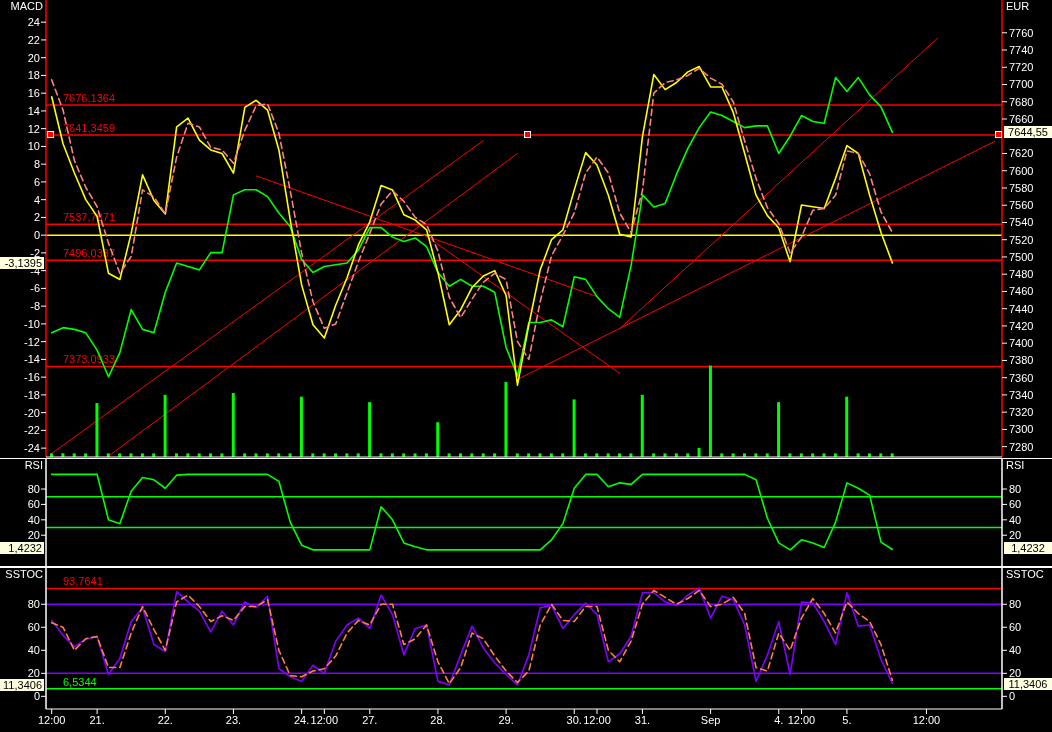 The image size is (1052, 732). Describe the element at coordinates (710, 719) in the screenshot. I see `x-tick-label: Sep` at that location.